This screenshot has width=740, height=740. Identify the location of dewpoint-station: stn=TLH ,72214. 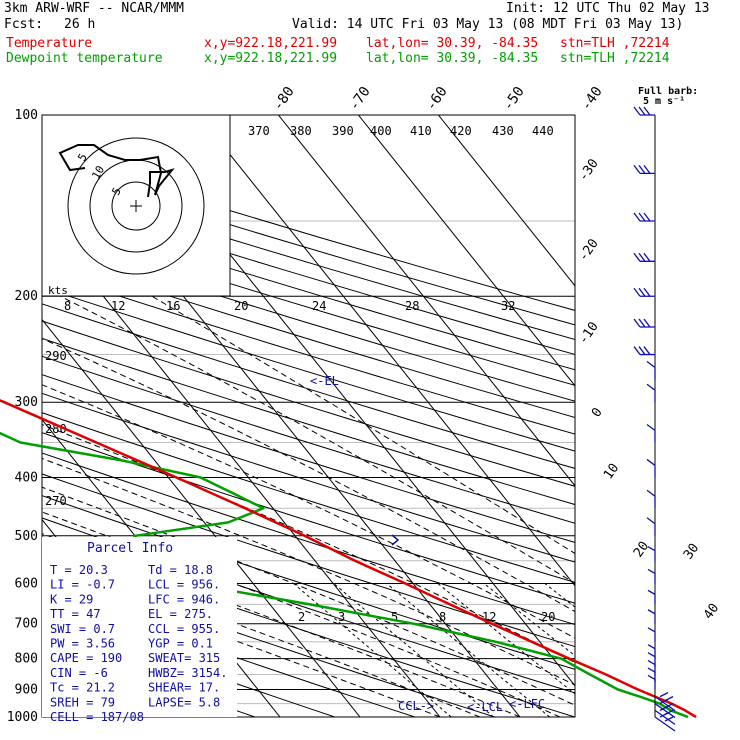
(615, 58).